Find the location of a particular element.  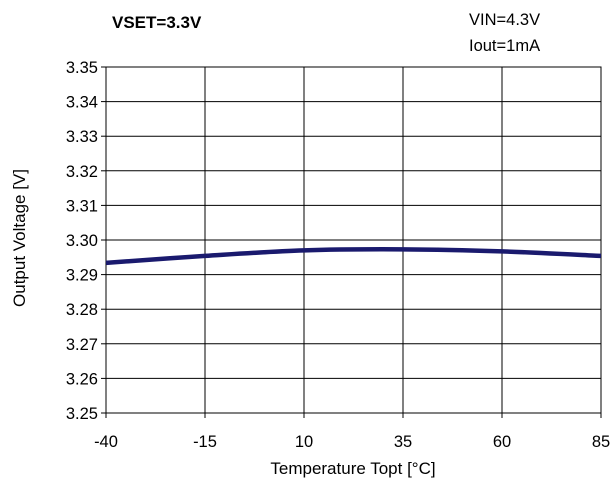

y-axis-title: Output Voltage [V] is located at coordinates (19, 238).